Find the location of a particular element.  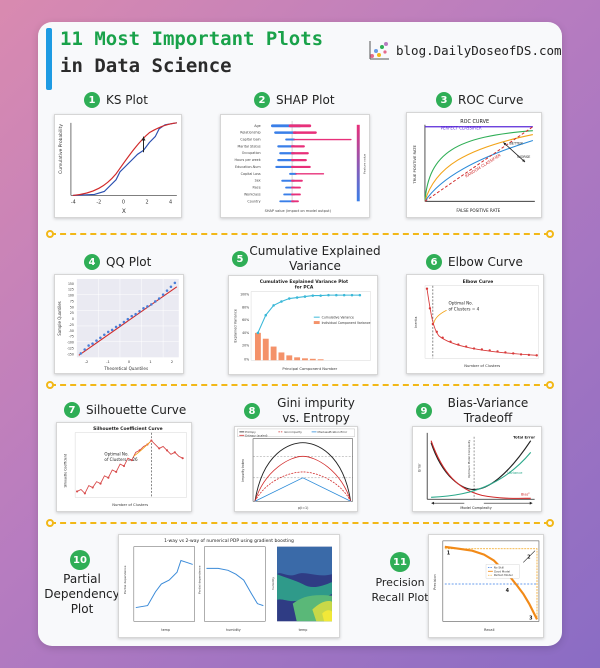

shap-feature-6: Hours per week is located at coordinates (248, 160).